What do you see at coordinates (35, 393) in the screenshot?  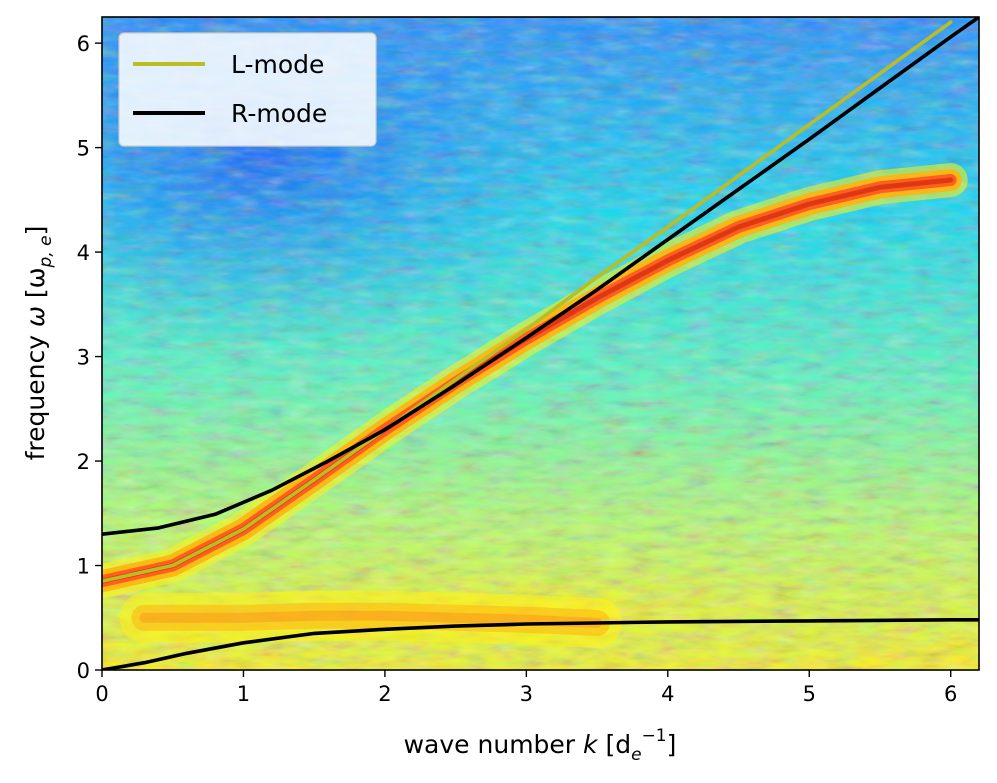 I see `y-axis-label-prefix: frequency` at bounding box center [35, 393].